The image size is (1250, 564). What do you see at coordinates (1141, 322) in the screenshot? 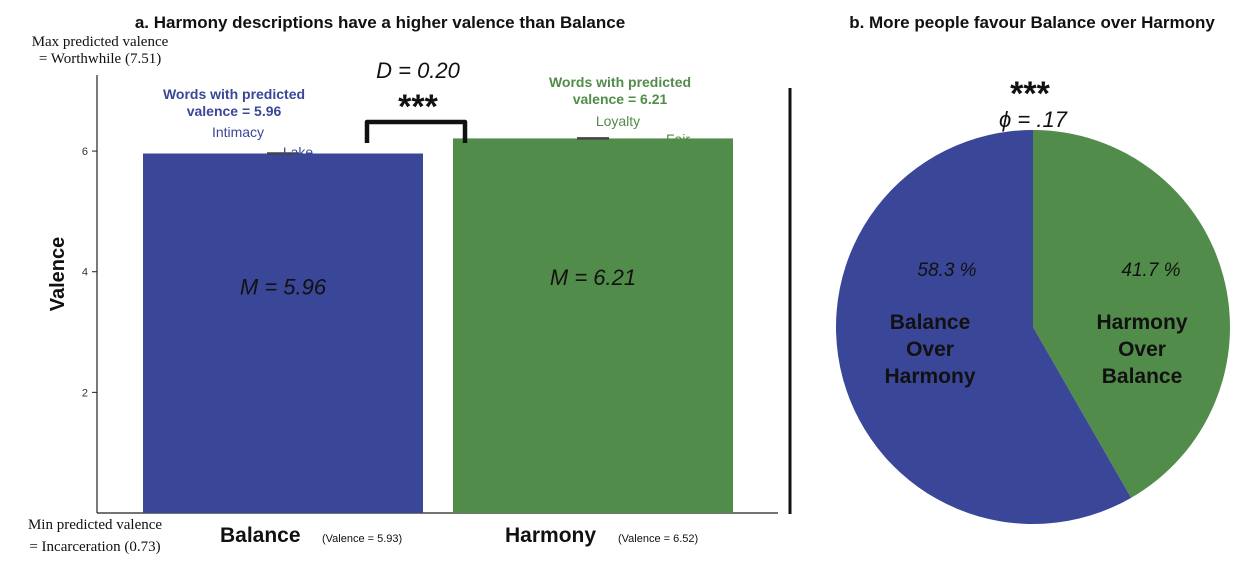
I see `pie-label-harmony: Harmony` at bounding box center [1141, 322].